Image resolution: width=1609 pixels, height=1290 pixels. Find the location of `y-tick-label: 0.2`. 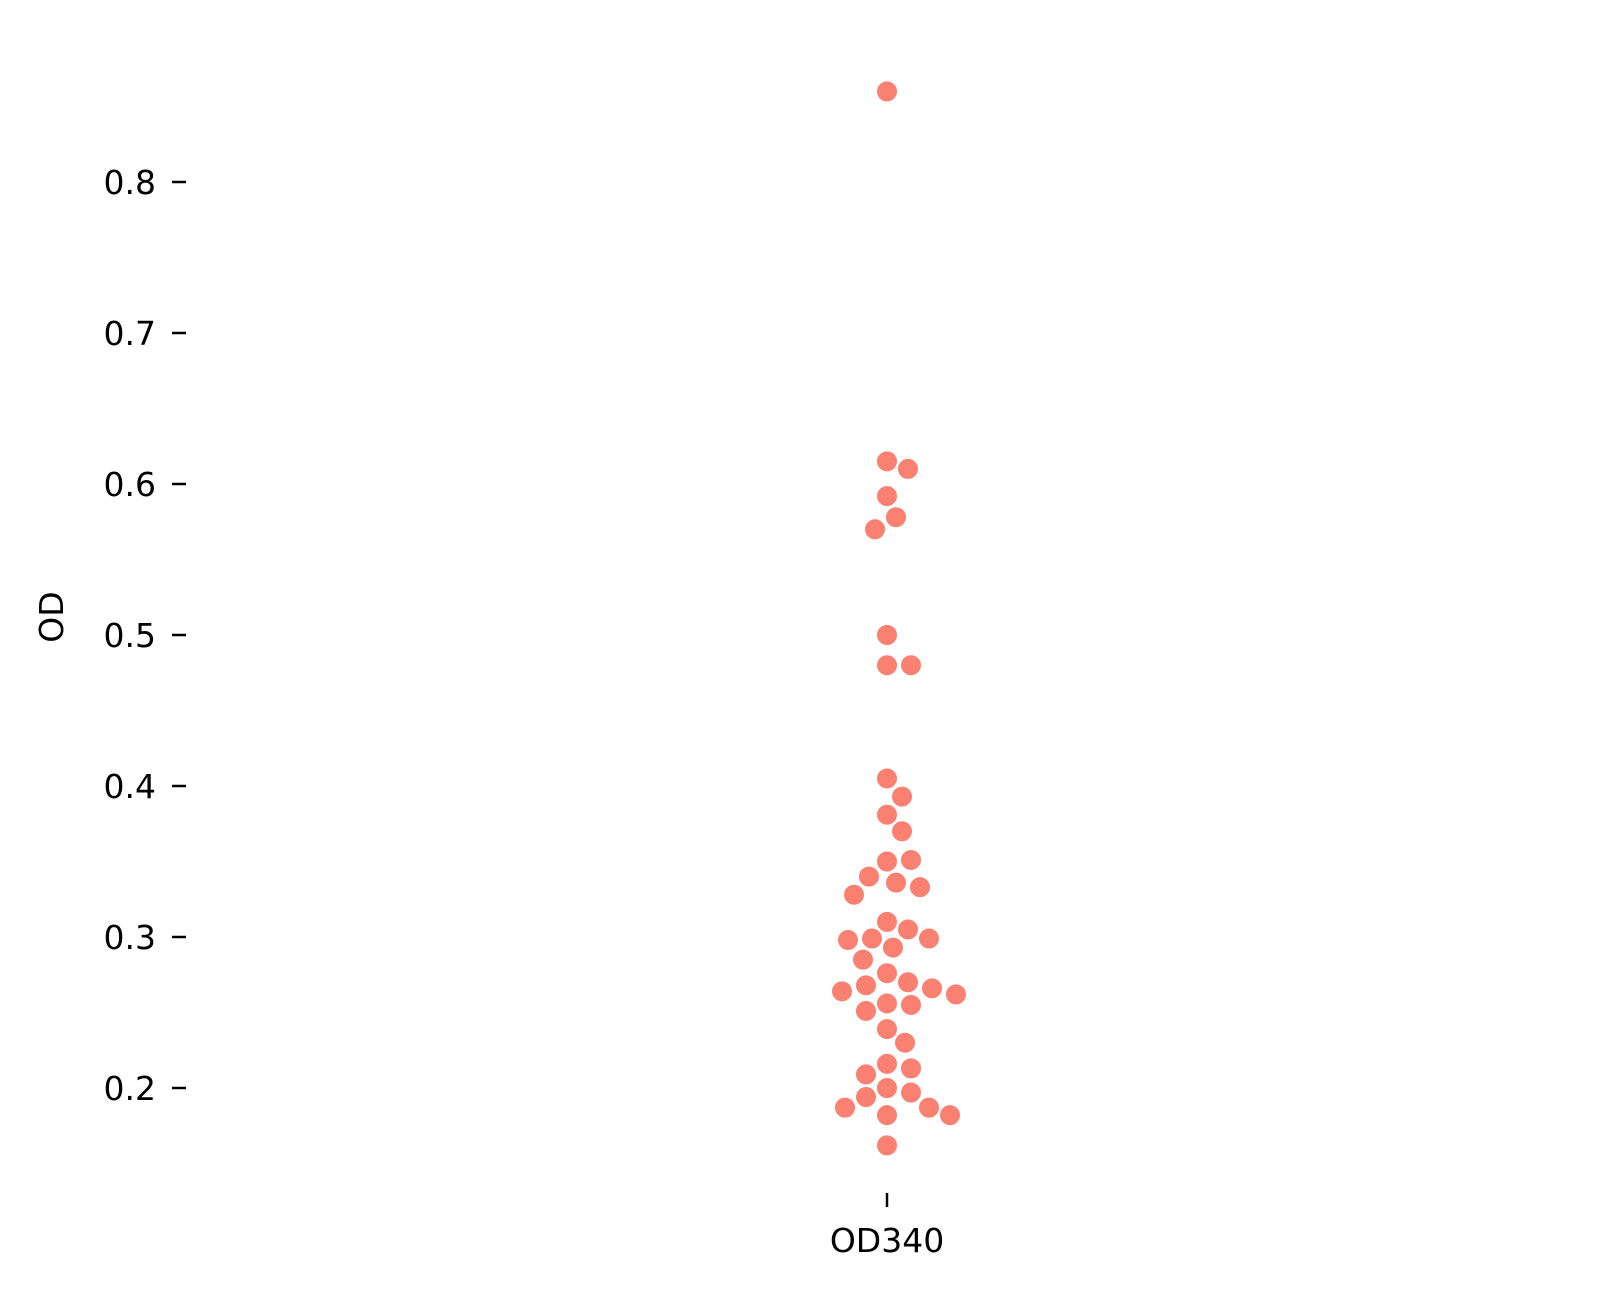

y-tick-label: 0.2 is located at coordinates (130, 1088).